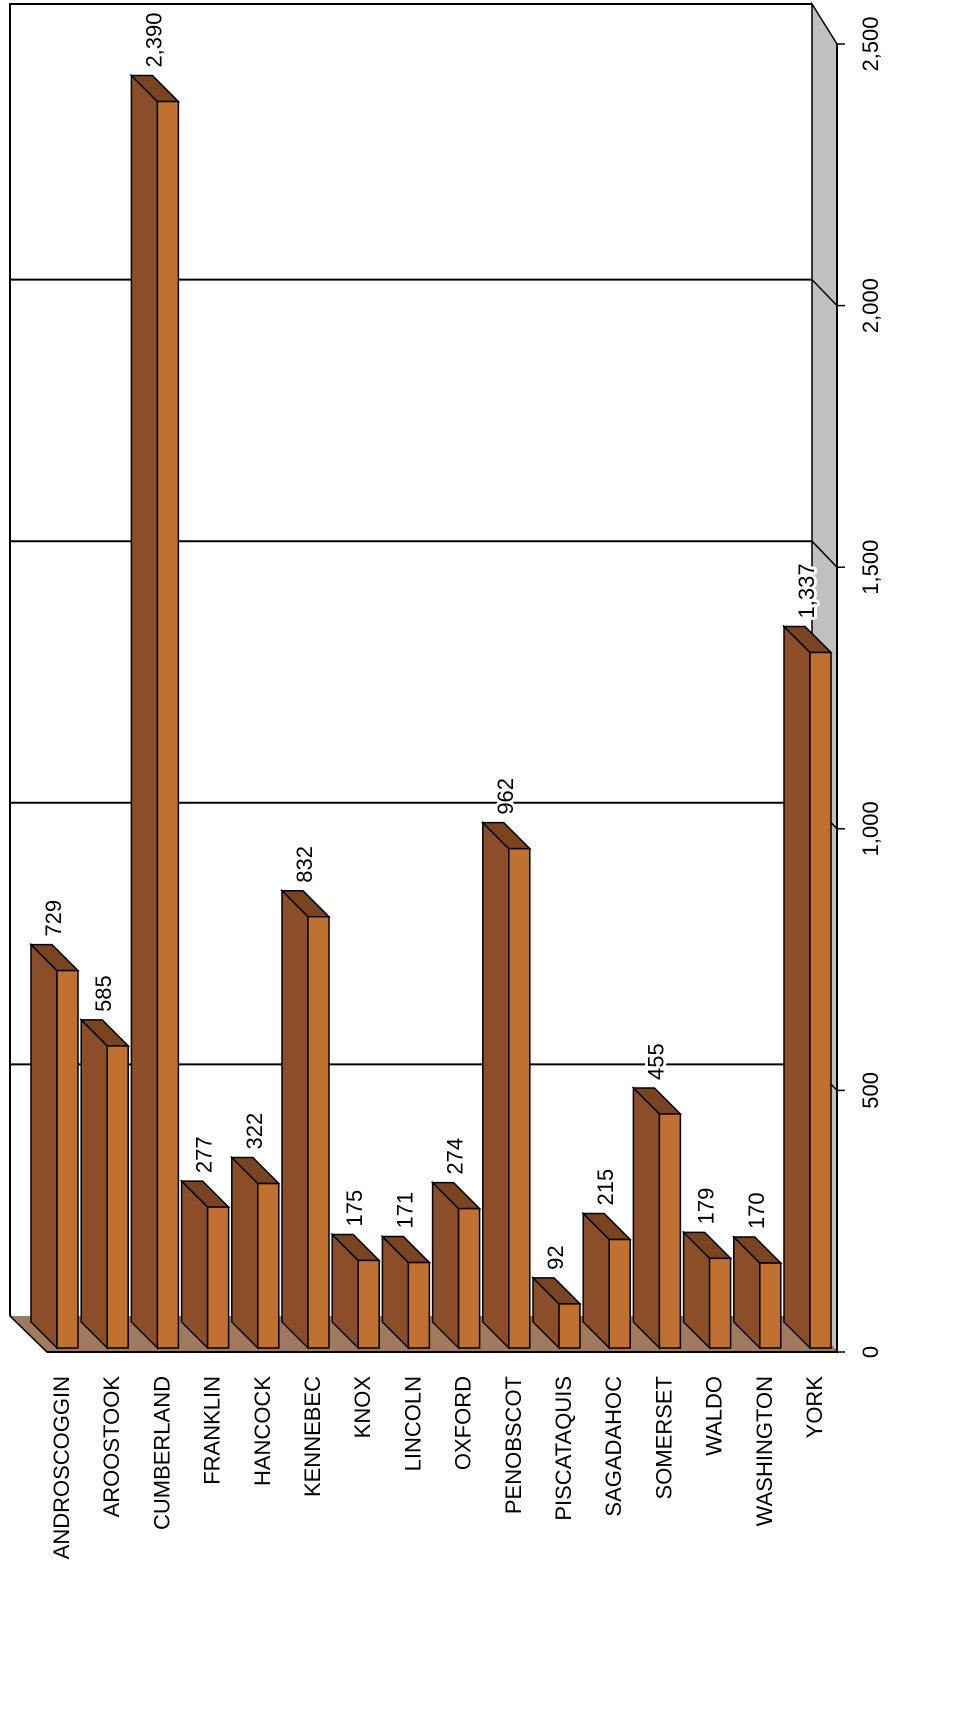  I want to click on data-label: 832, so click(304, 864).